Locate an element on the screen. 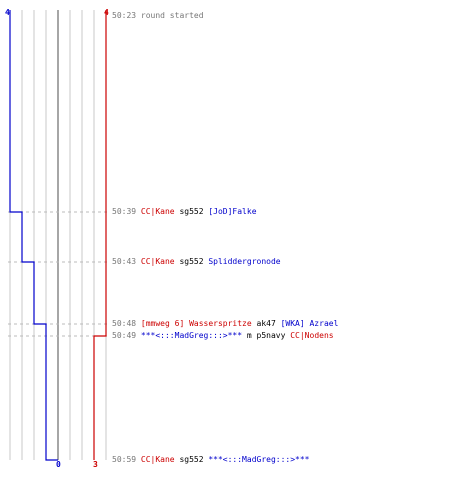  event-time: 50:39 is located at coordinates (126, 211).